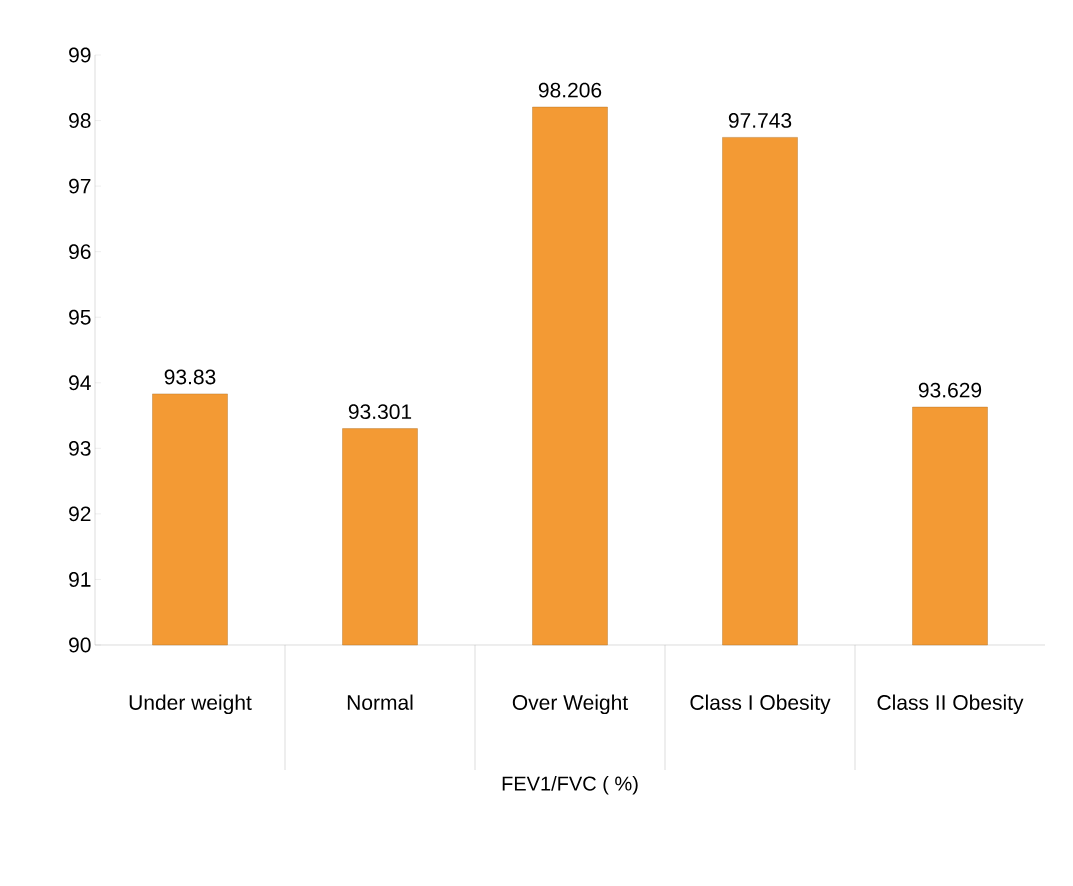 This screenshot has height=886, width=1073. I want to click on data-label: 93.629, so click(950, 390).